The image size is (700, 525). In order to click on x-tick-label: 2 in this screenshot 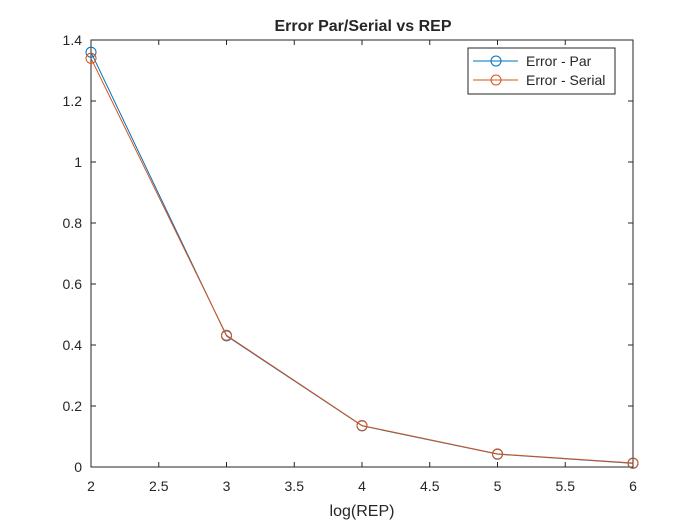, I will do `click(91, 486)`.